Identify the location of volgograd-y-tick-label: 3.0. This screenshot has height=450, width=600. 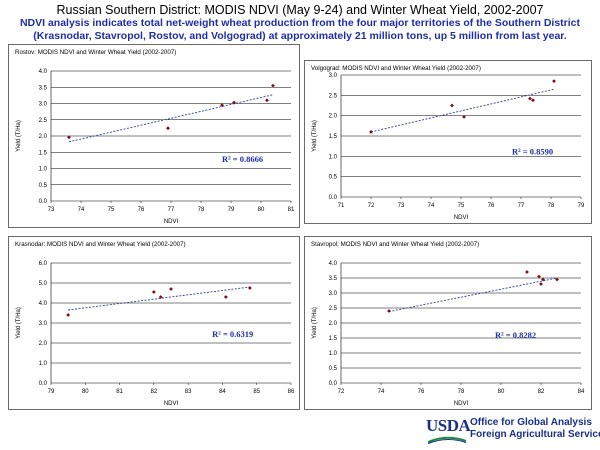
(333, 76).